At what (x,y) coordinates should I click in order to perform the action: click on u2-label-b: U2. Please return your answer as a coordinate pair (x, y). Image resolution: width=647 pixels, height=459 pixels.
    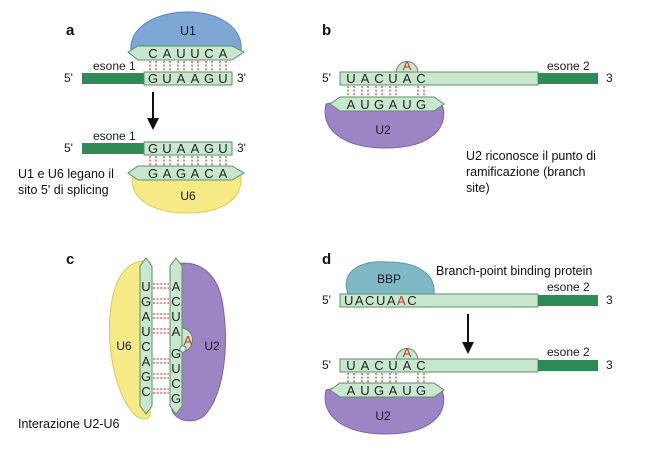
    Looking at the image, I should click on (383, 130).